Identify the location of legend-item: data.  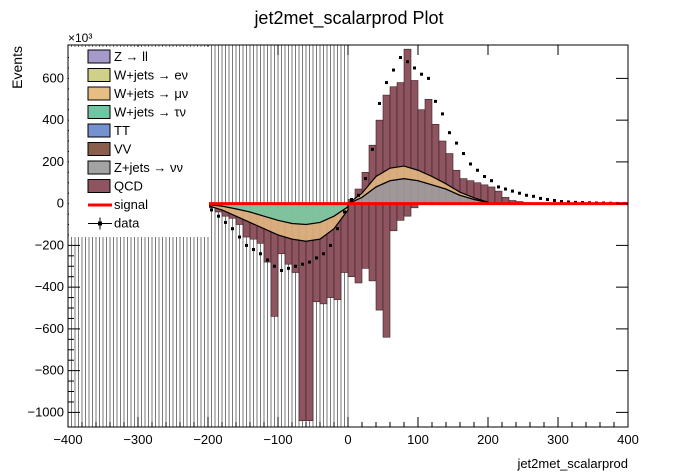
(114, 223).